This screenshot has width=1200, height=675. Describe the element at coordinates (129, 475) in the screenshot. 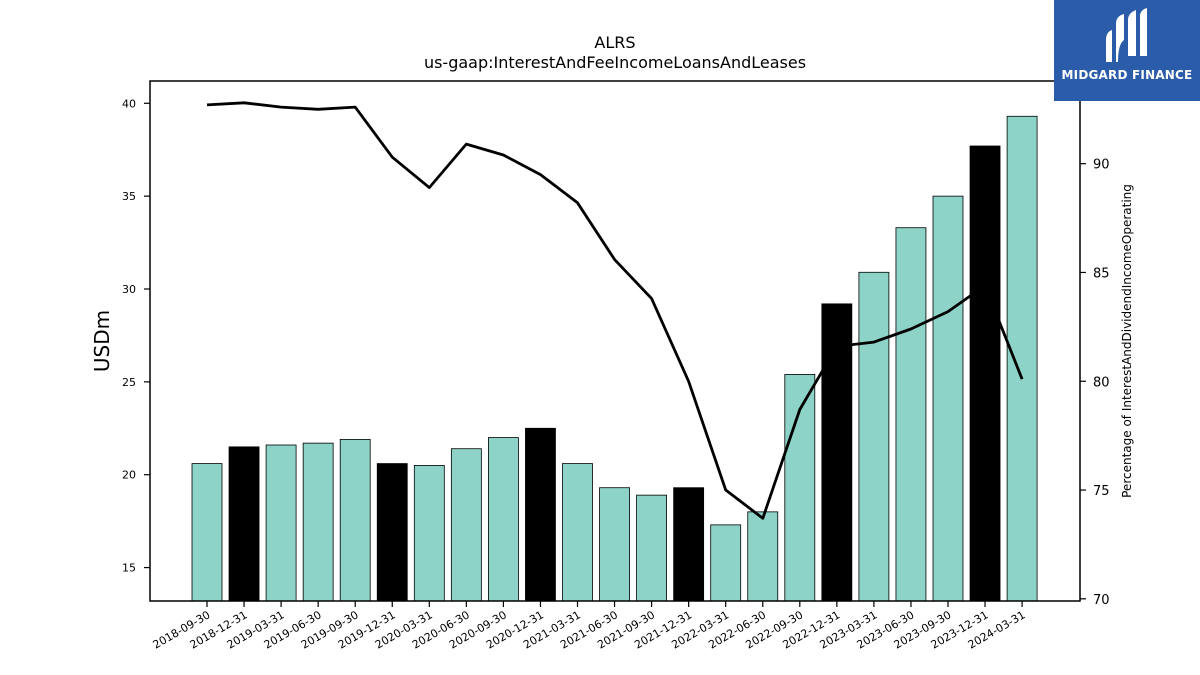

I see `y-tick-label: 20` at that location.